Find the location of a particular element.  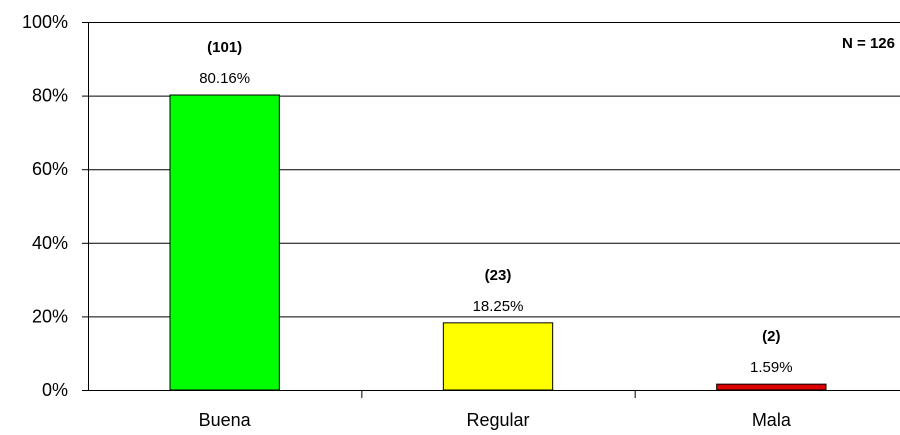

x-category-label: Buena is located at coordinates (225, 420).